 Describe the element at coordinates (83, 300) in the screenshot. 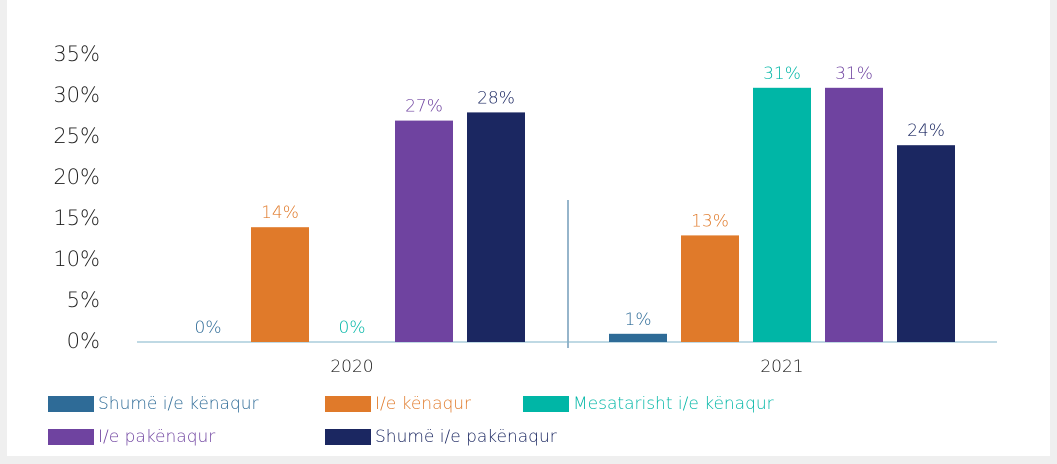

I see `y-tick-label: 5%` at that location.